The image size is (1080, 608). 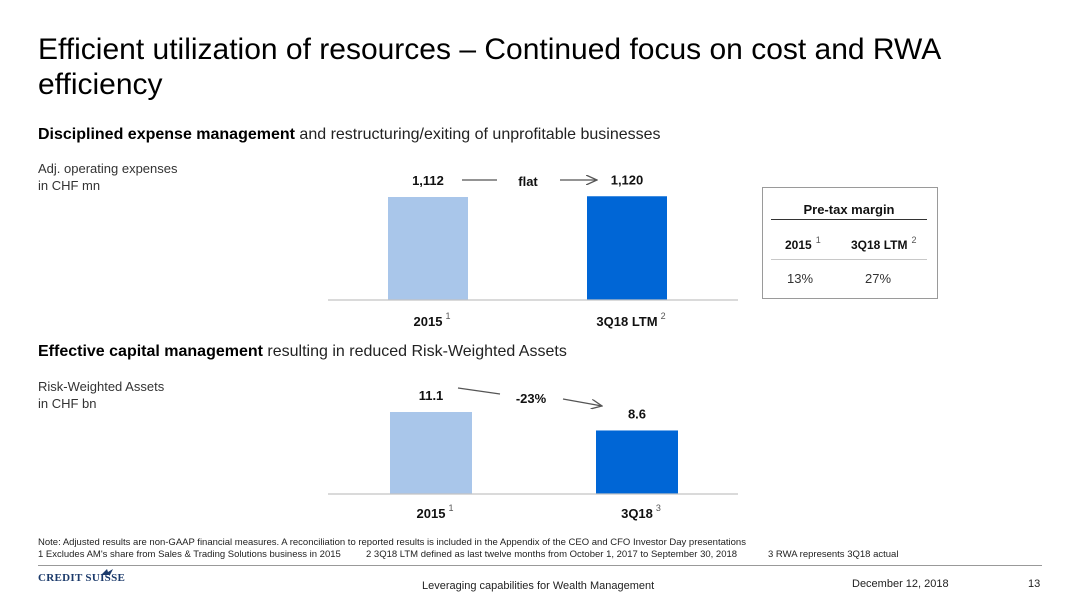 I want to click on opex-bar-chart: 1,112 2015 1 1,120 3Q18 LTM 2, so click(x=533, y=250).